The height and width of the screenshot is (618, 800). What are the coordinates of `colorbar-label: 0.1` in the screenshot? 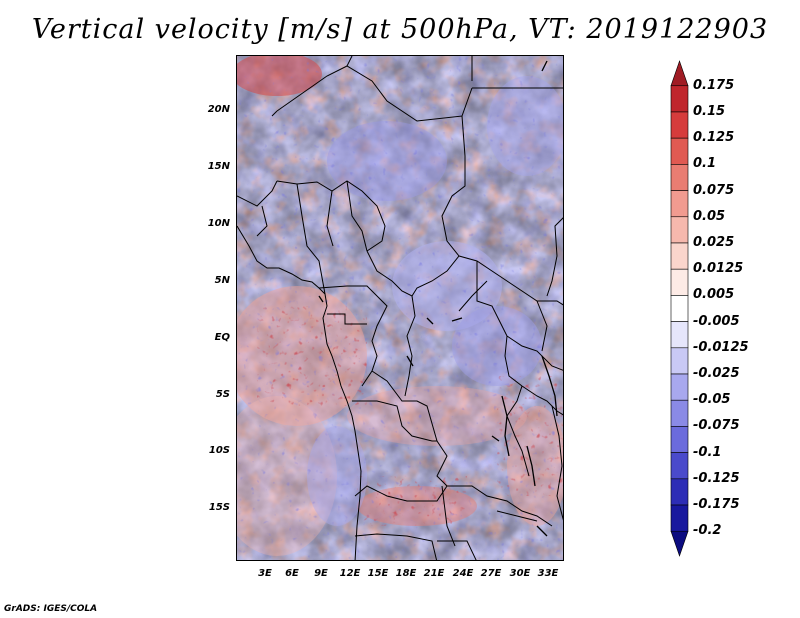 It's located at (705, 164).